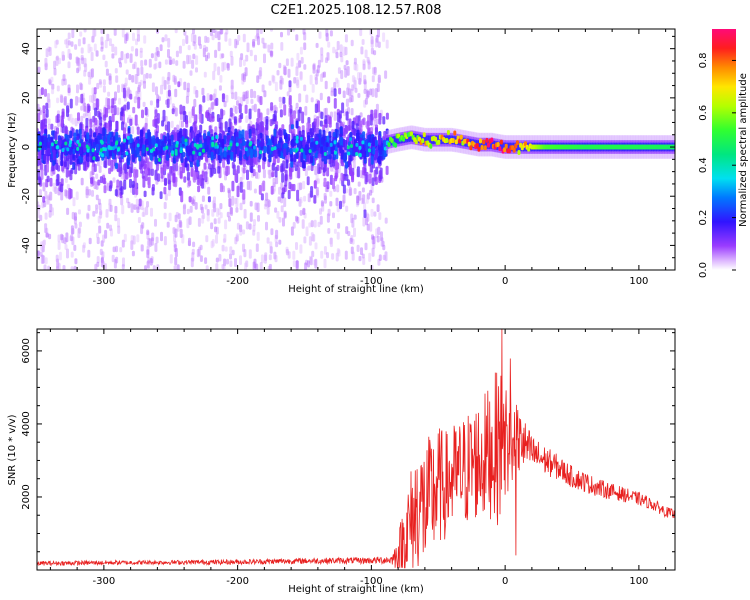  I want to click on colorbar-tick-label: 0.6, so click(703, 113).